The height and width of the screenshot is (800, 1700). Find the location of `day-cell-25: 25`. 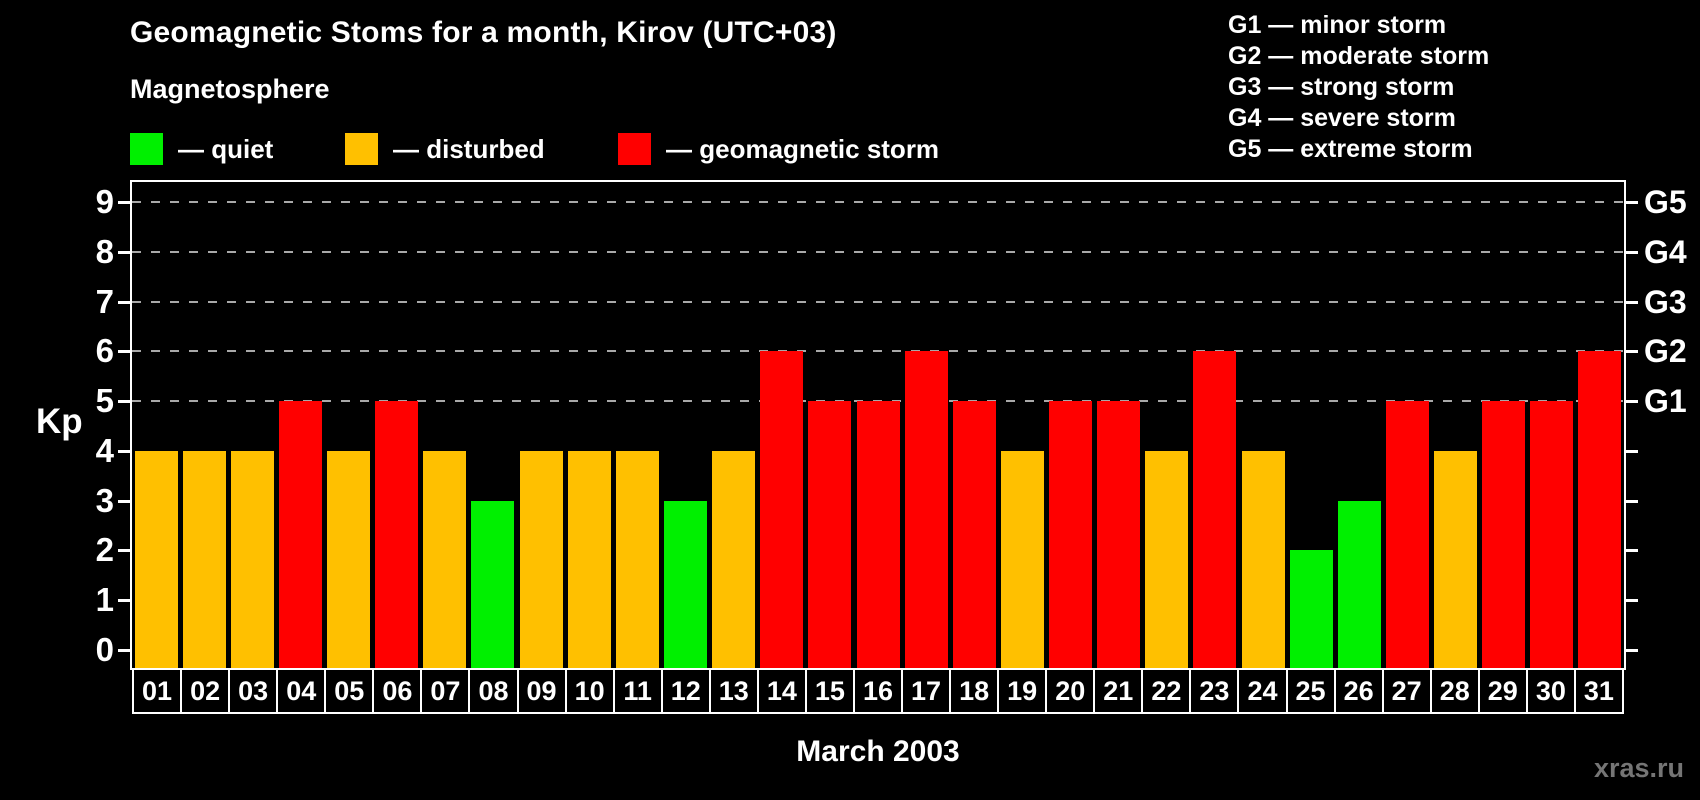

day-cell-25: 25 is located at coordinates (1310, 691).